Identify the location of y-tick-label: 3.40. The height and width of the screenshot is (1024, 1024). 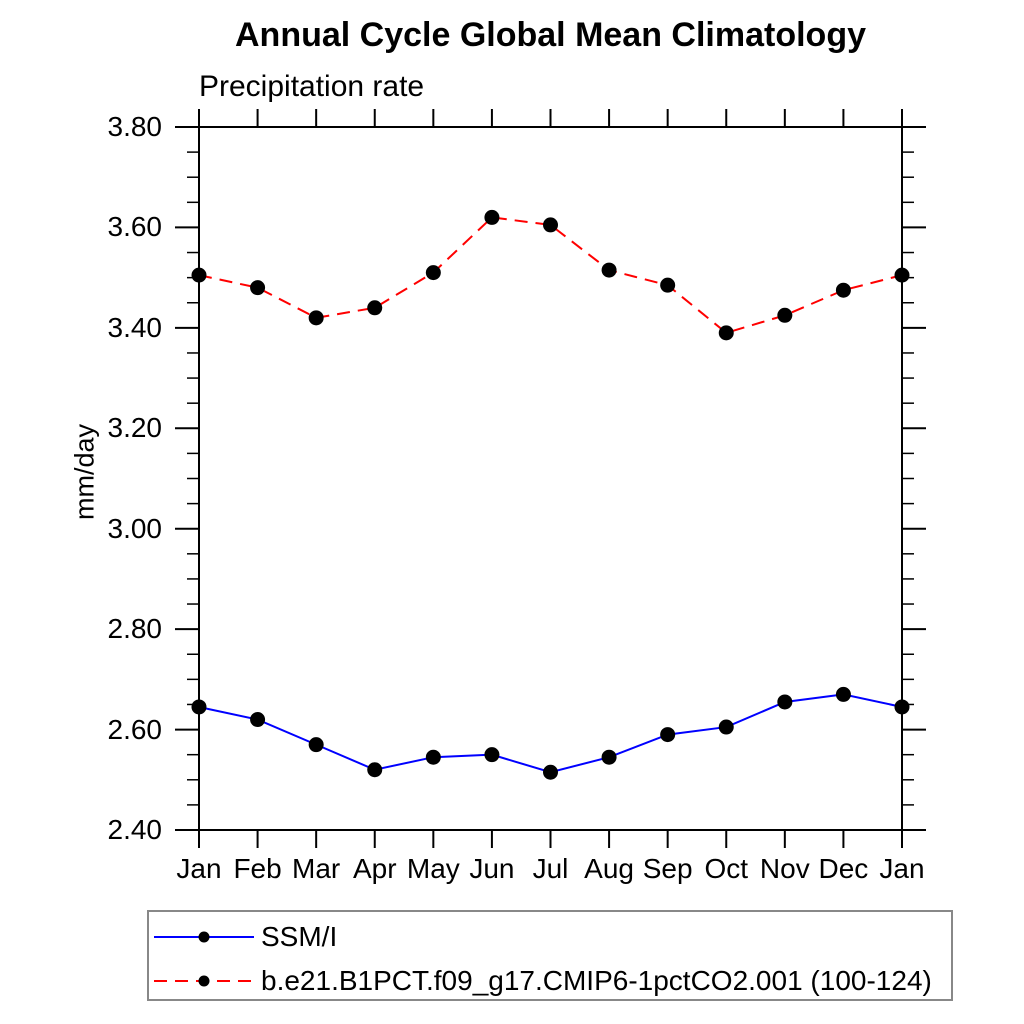
(135, 327).